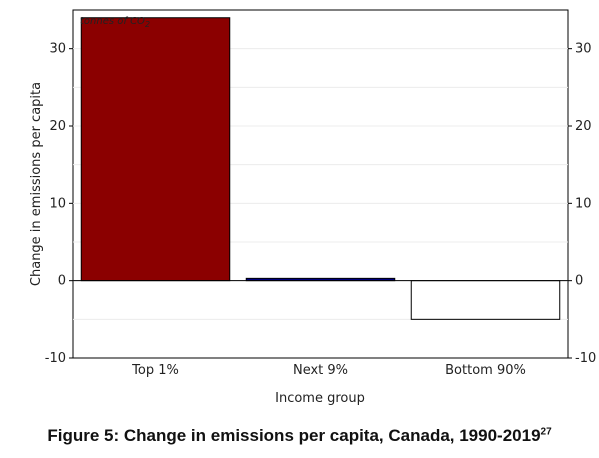 This screenshot has height=458, width=599. What do you see at coordinates (57, 49) in the screenshot?
I see `y-tick-label-left: 30` at bounding box center [57, 49].